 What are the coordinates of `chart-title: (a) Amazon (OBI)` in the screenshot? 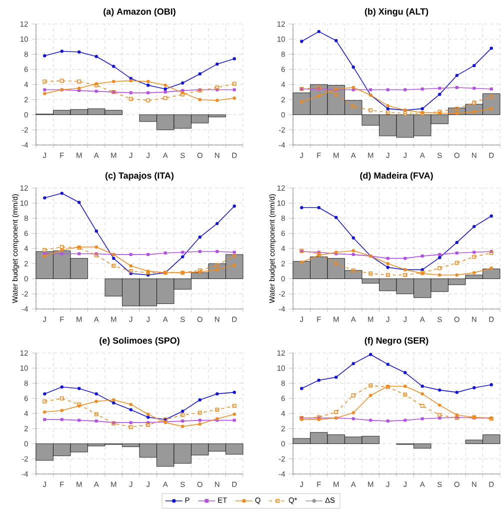 It's located at (140, 12).